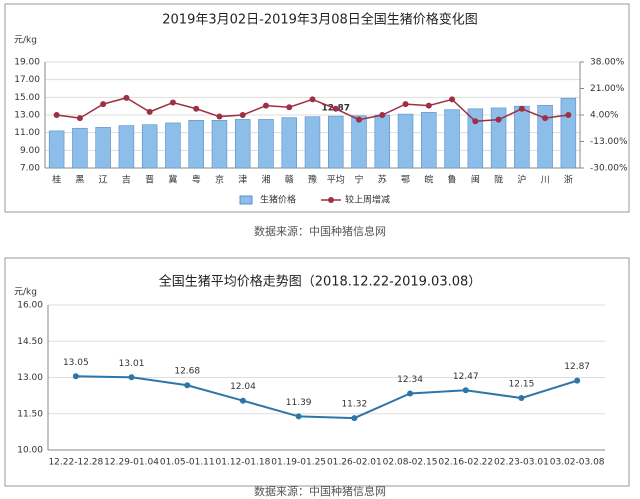 The image size is (640, 499). I want to click on y-tick-label: 19.00, so click(27, 63).